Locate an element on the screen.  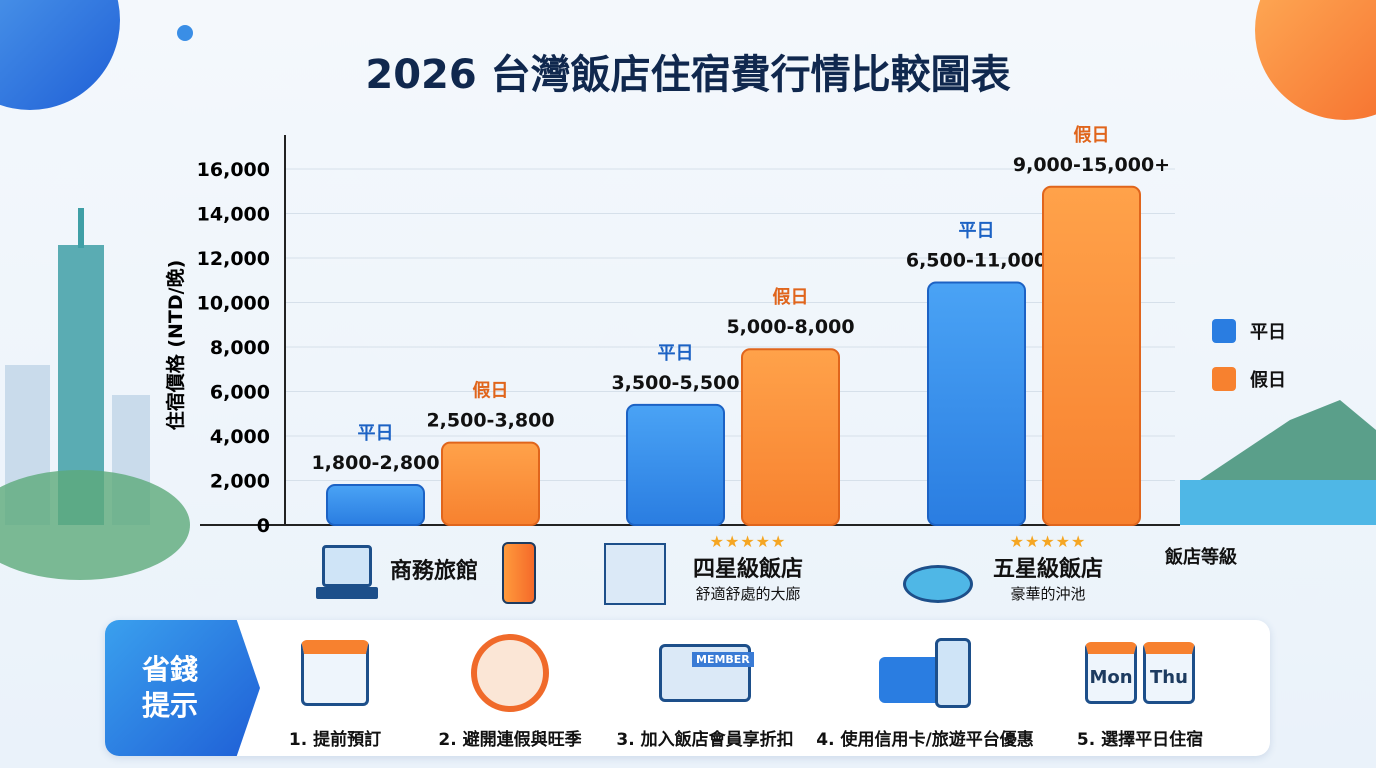
laptop-icon is located at coordinates (347, 574).